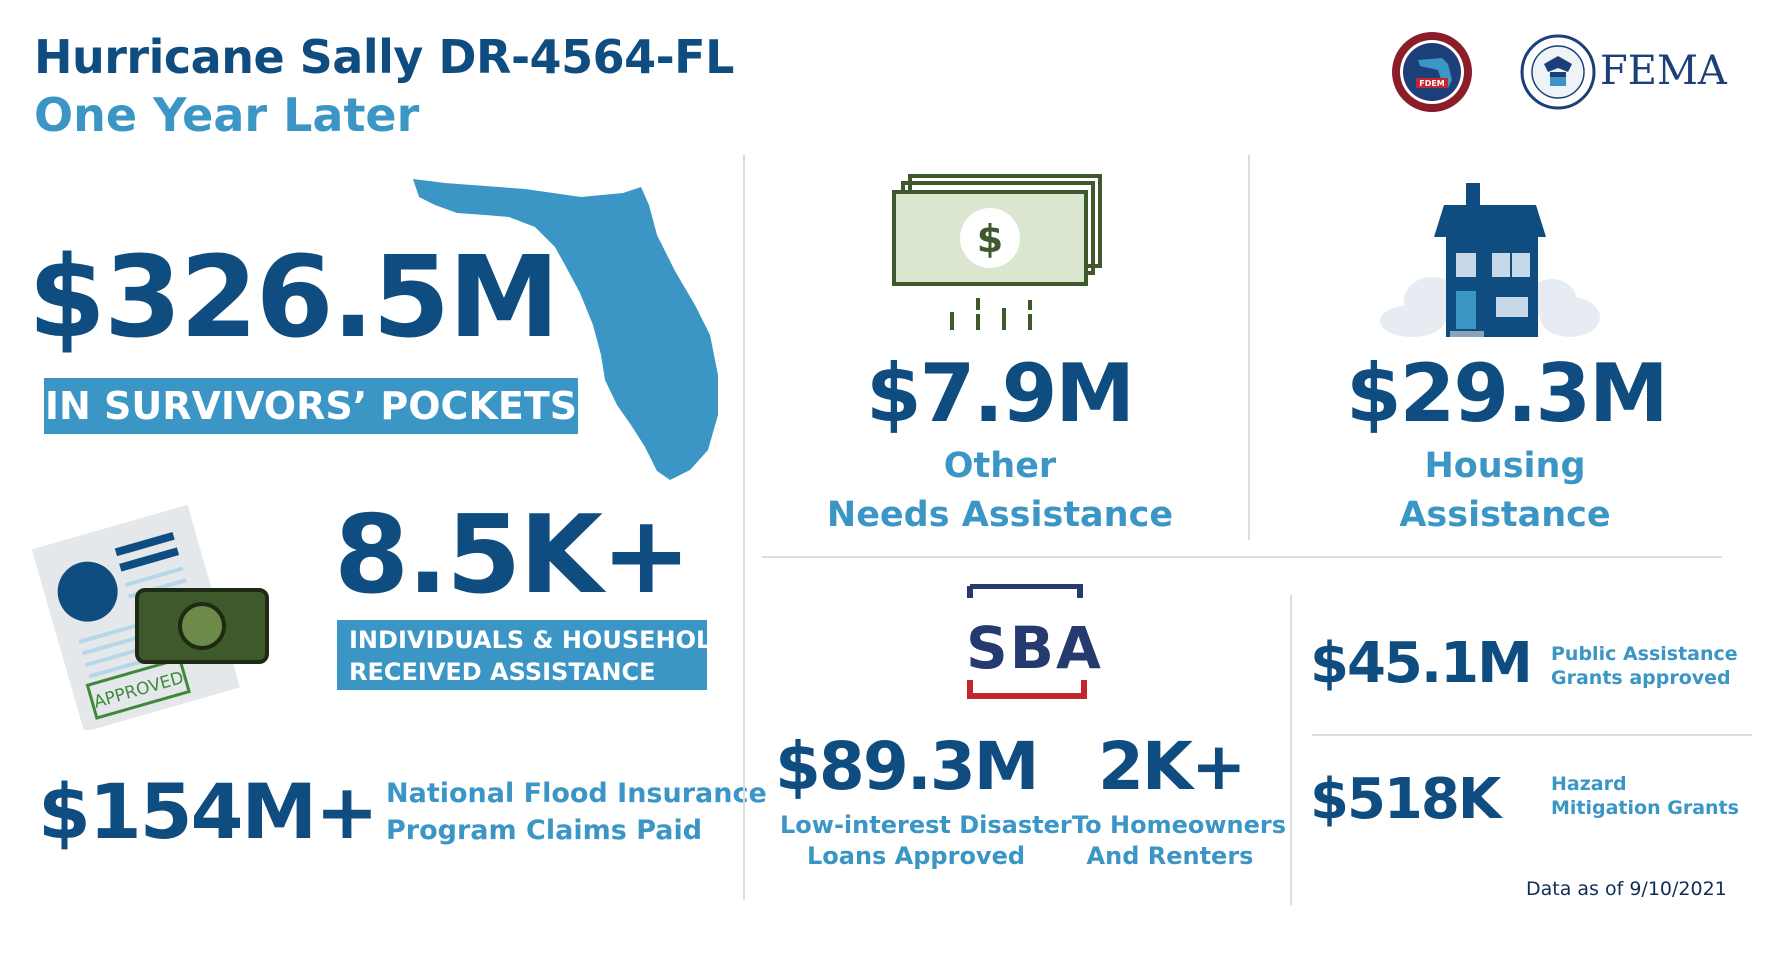 The image size is (1775, 955). What do you see at coordinates (916, 856) in the screenshot?
I see `sba-loans-label-line2: Loans Approved` at bounding box center [916, 856].